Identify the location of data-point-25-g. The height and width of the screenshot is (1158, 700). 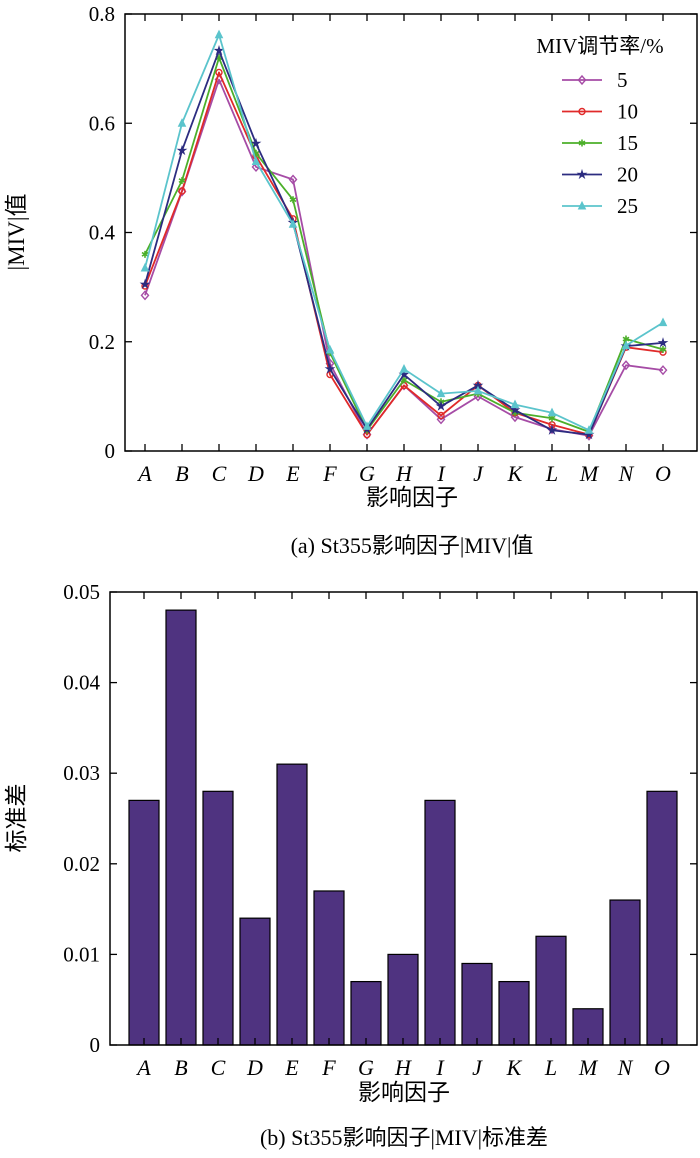
(367, 425).